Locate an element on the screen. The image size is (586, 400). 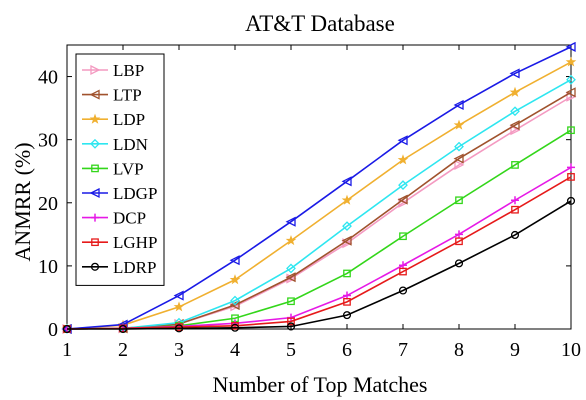
legend-label: LBP is located at coordinates (128, 70).